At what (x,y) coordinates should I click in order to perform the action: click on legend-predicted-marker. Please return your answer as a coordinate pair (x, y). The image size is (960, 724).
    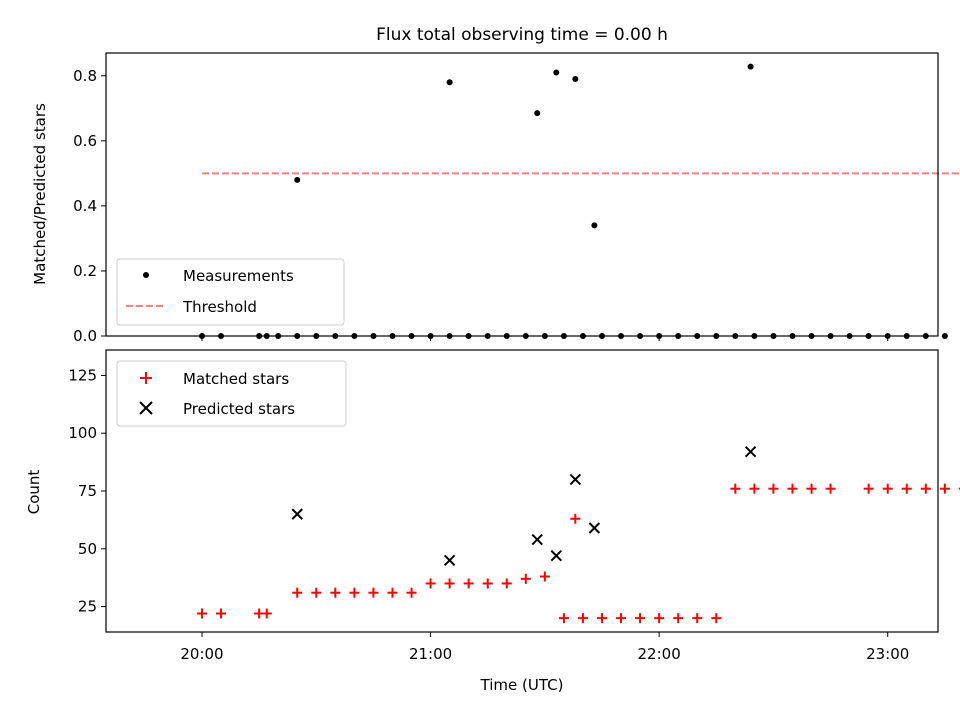
    Looking at the image, I should click on (146, 408).